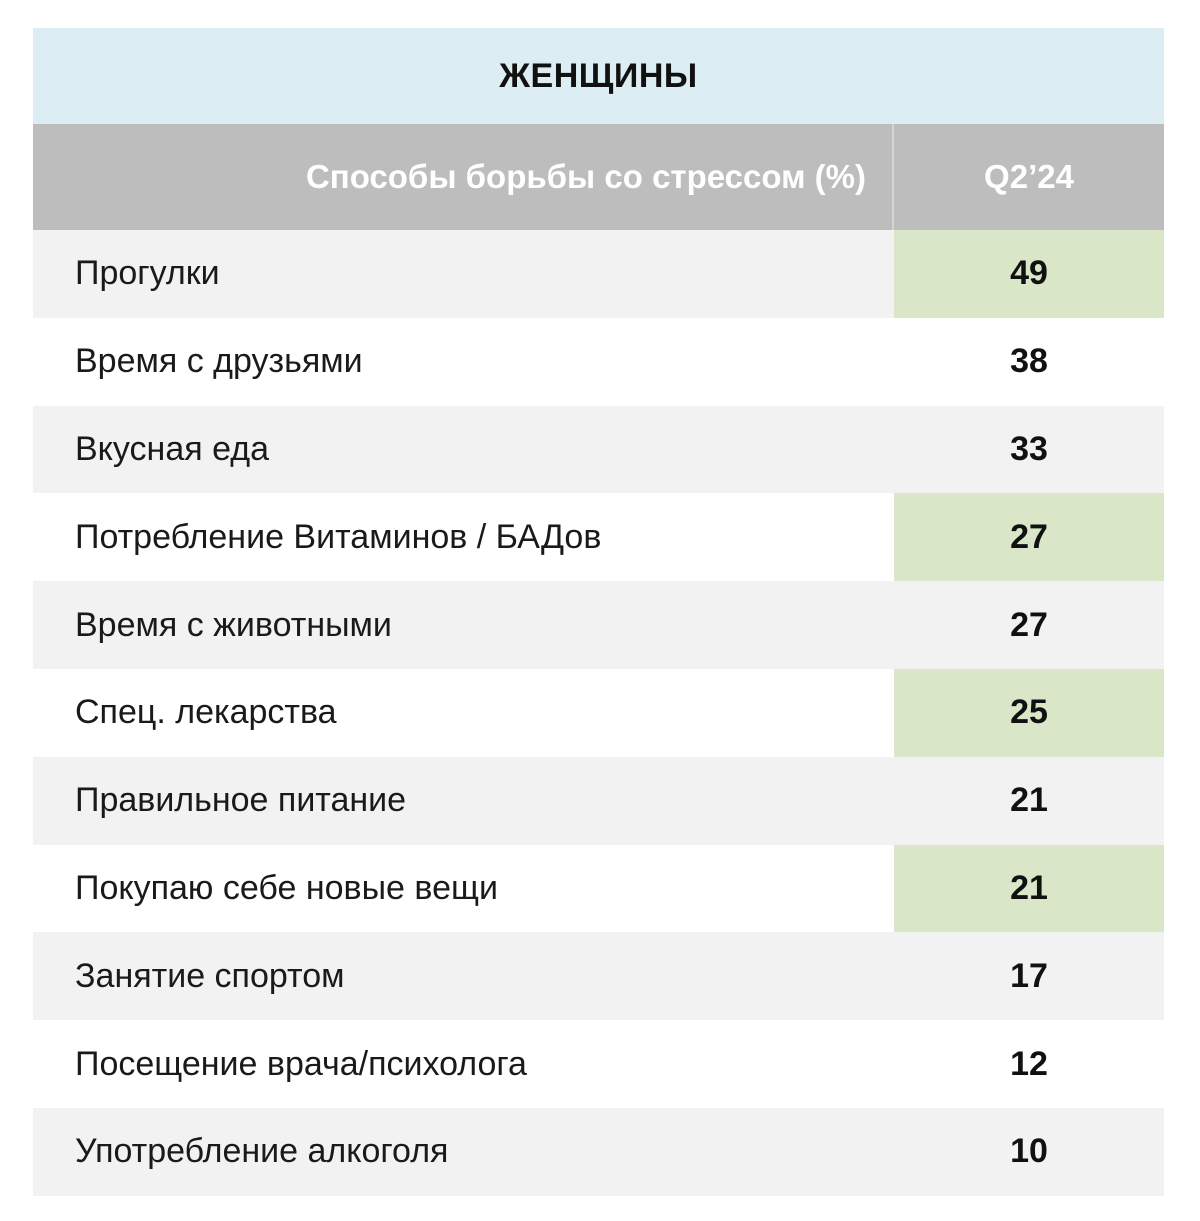 The width and height of the screenshot is (1200, 1221). What do you see at coordinates (463, 177) in the screenshot?
I see `column-header-methods: Способы борьбы со стрессом (%)` at bounding box center [463, 177].